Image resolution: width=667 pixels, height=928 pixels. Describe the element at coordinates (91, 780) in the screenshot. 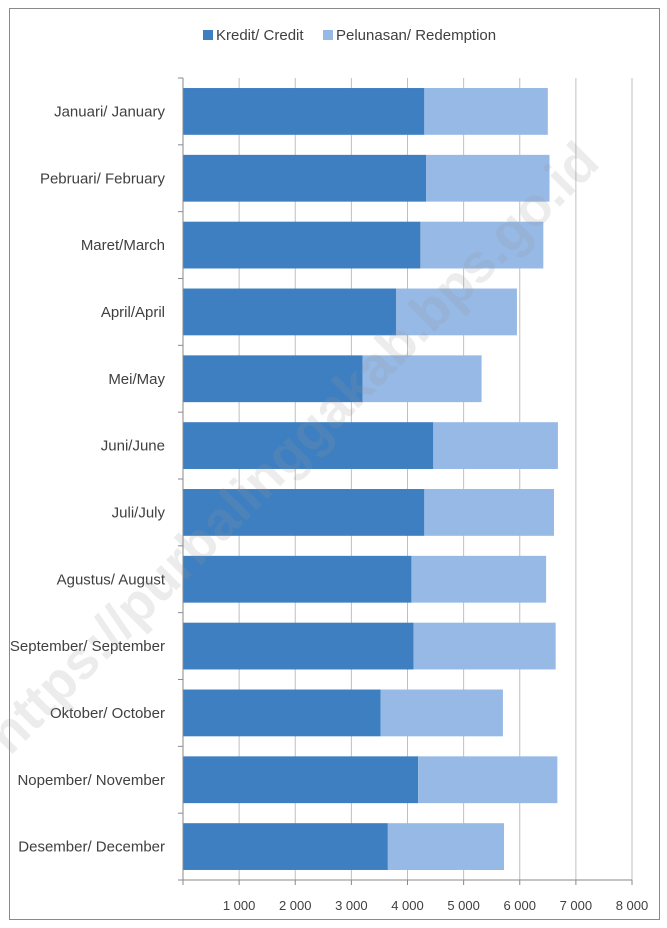

I see `category-label-10: Nopember/ November` at that location.